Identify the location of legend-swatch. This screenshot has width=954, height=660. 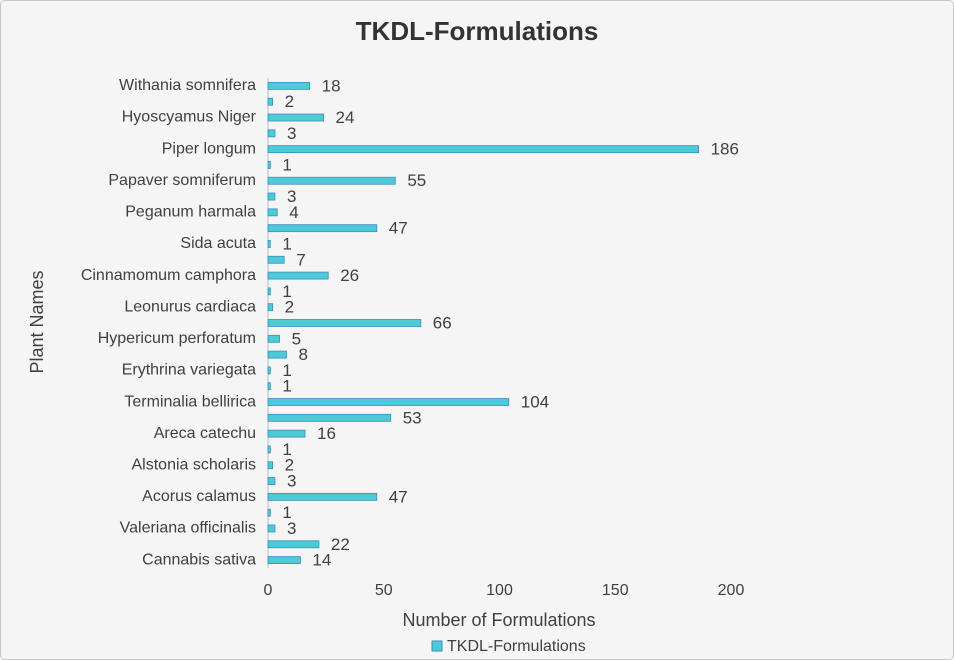
(437, 646).